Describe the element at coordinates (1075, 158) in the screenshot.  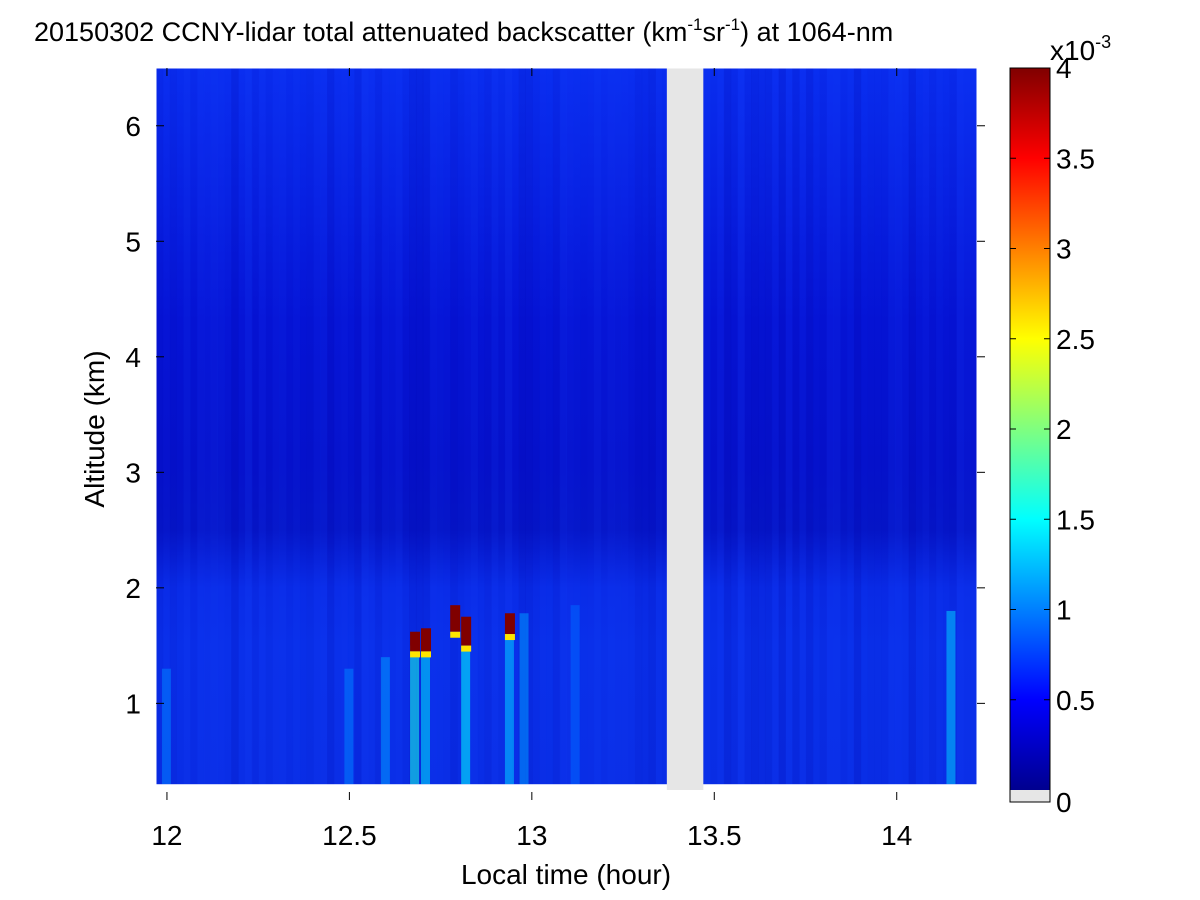
I see `colorbar-tick-label: 3.5` at that location.